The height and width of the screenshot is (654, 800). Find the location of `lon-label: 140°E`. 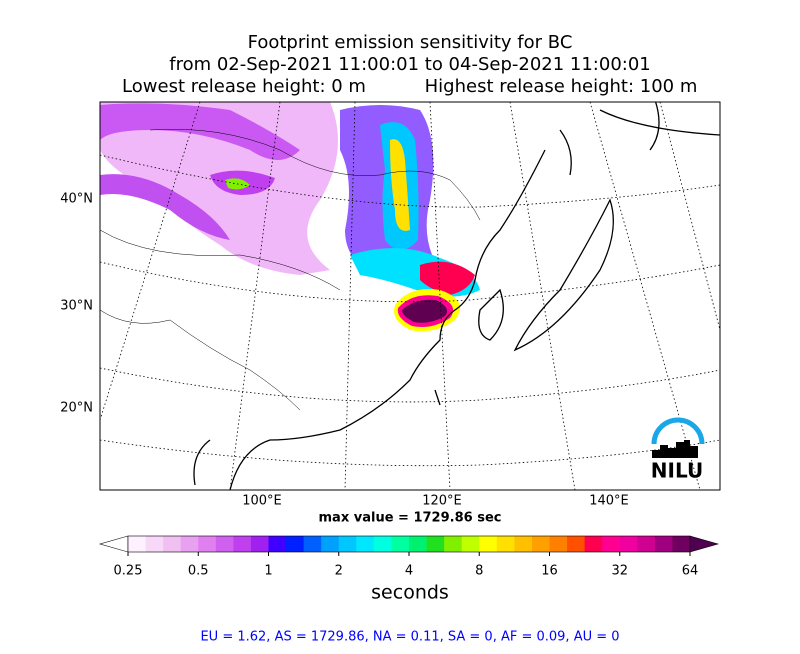

lon-label: 140°E is located at coordinates (609, 501).